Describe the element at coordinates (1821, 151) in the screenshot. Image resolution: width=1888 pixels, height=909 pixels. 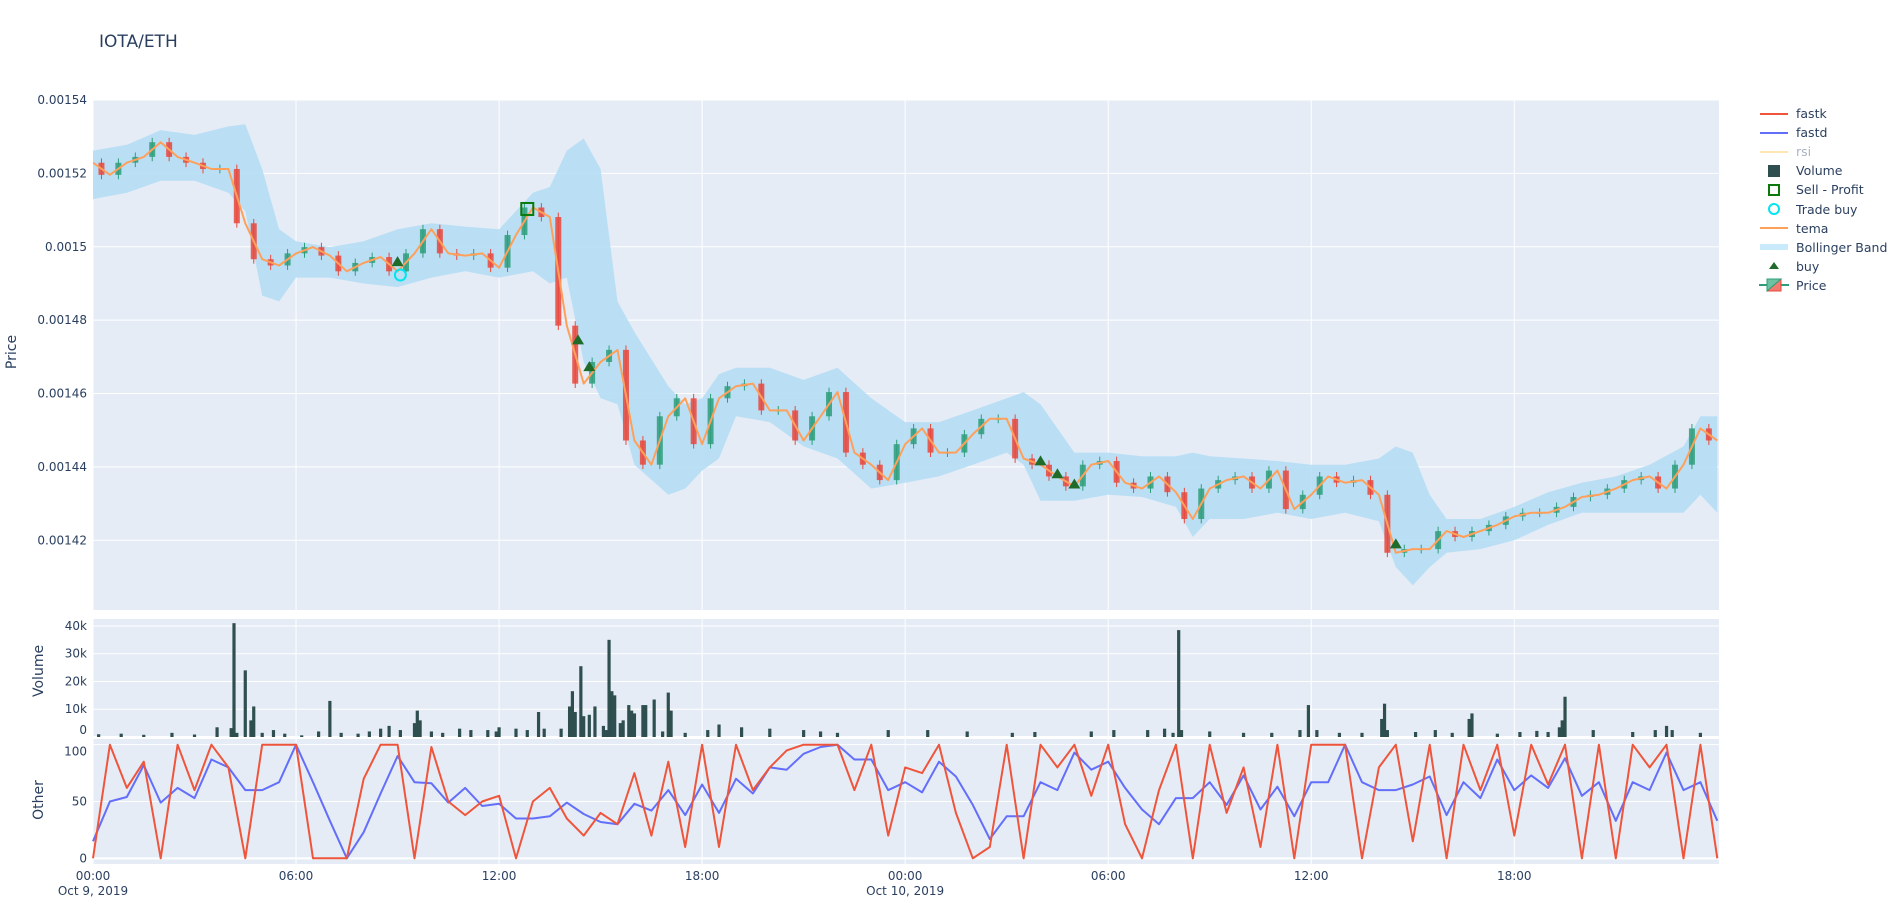
I see `legend-item-rsi: rsi` at that location.